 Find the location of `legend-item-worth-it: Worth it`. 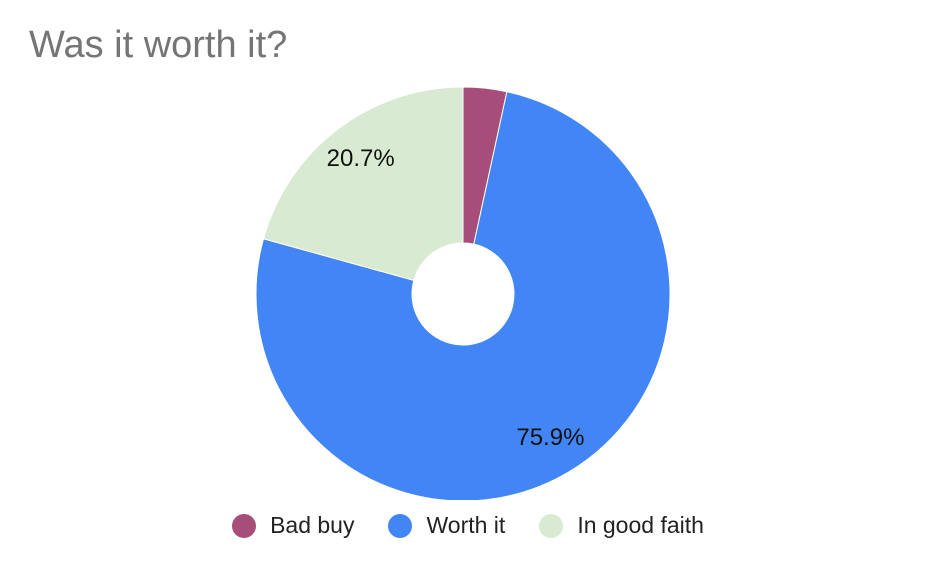

legend-item-worth-it: Worth it is located at coordinates (446, 525).